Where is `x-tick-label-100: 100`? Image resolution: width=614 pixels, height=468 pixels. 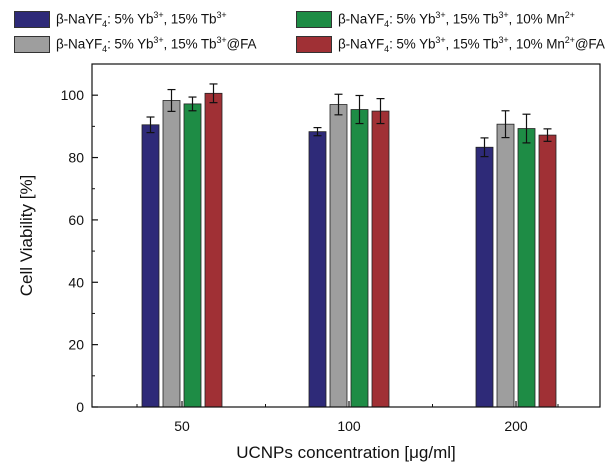 x-tick-label-100: 100 is located at coordinates (349, 426).